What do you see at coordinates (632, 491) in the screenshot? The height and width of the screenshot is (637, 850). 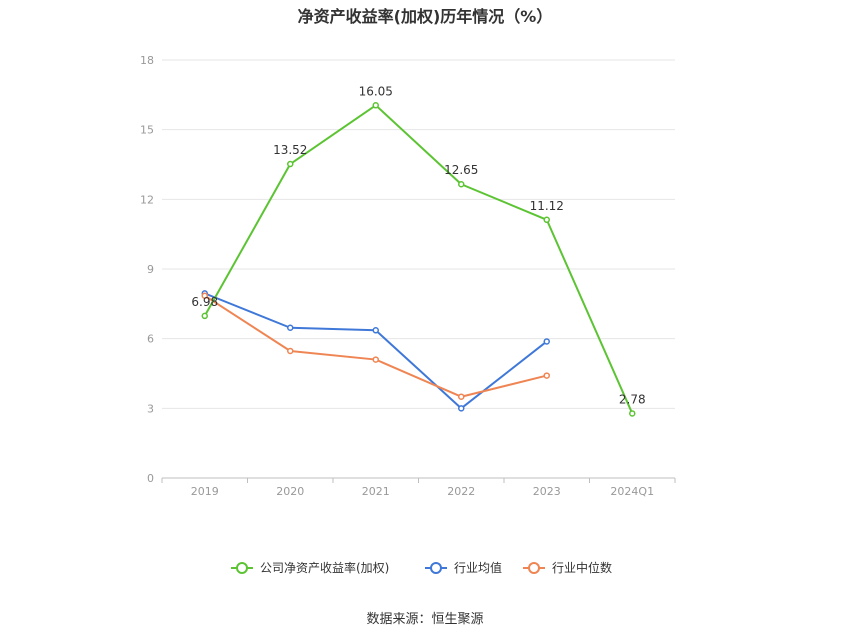 I see `x-tick-label: 2024Q1` at bounding box center [632, 491].